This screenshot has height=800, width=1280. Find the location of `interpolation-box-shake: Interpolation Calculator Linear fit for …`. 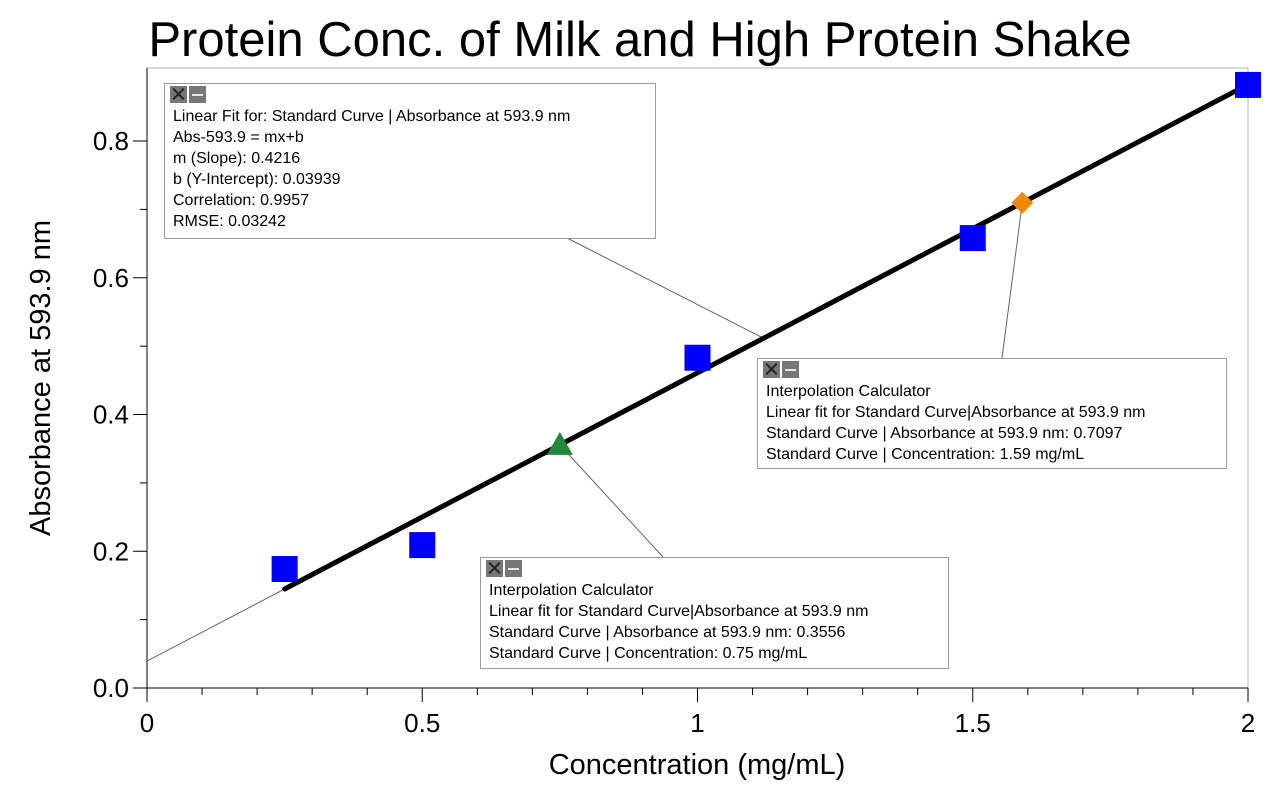

interpolation-box-shake: Interpolation Calculator Linear fit for … is located at coordinates (714, 613).